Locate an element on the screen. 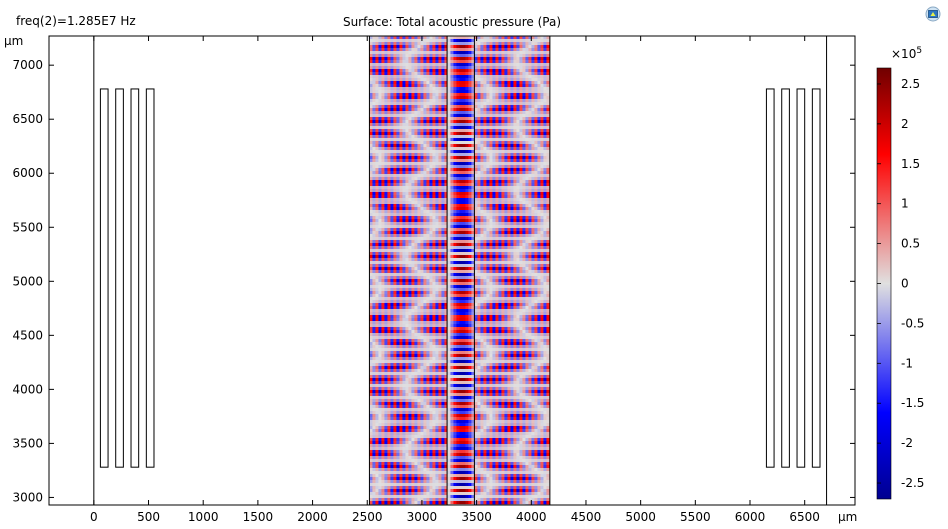  x-tick-label: 4000 is located at coordinates (531, 517).